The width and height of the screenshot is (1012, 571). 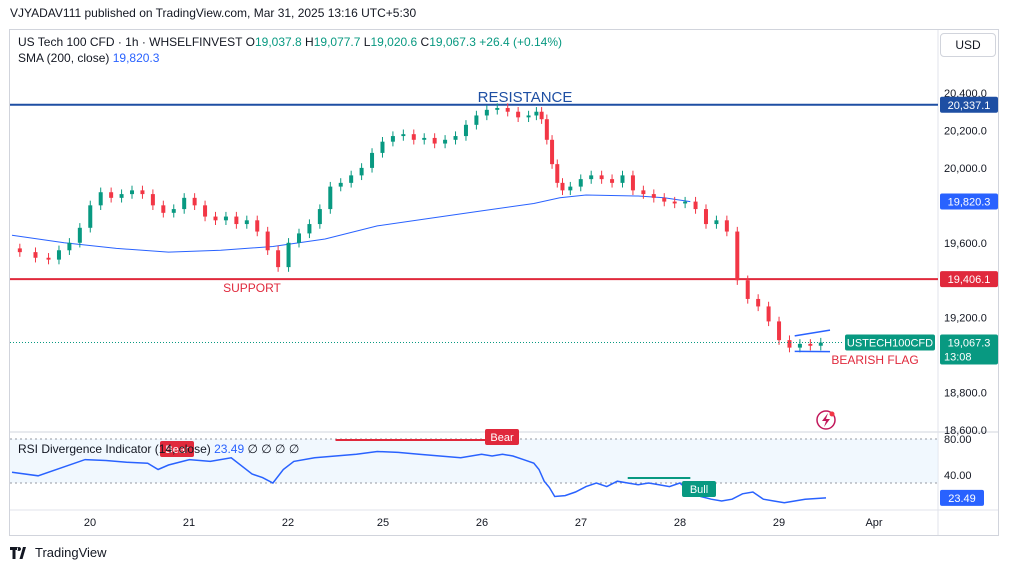 I want to click on symbol-badge, so click(x=890, y=342).